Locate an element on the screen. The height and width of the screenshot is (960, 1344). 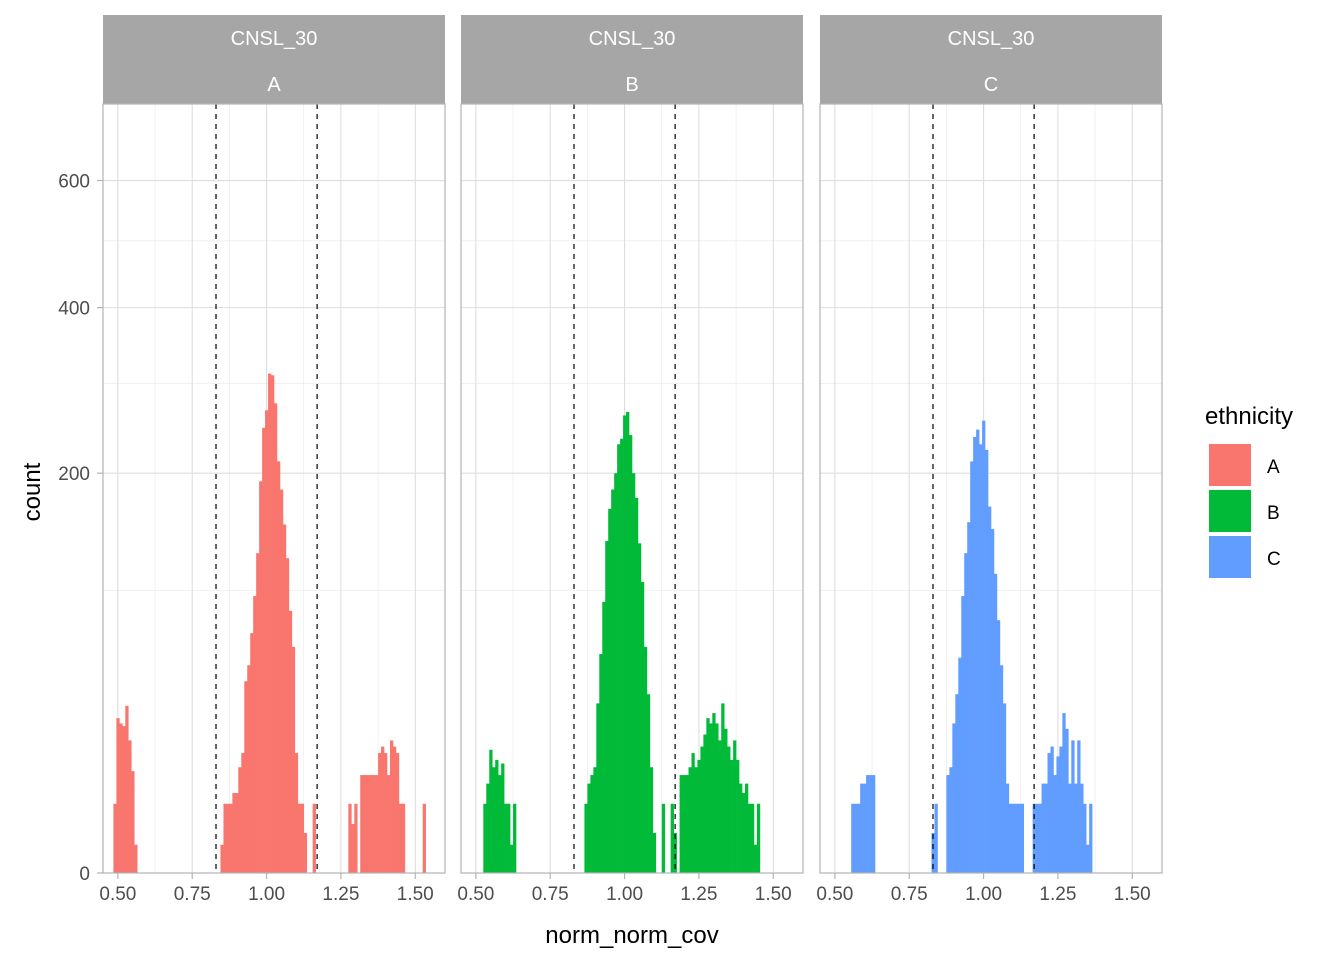
strip-label-bottom: B is located at coordinates (631, 85).